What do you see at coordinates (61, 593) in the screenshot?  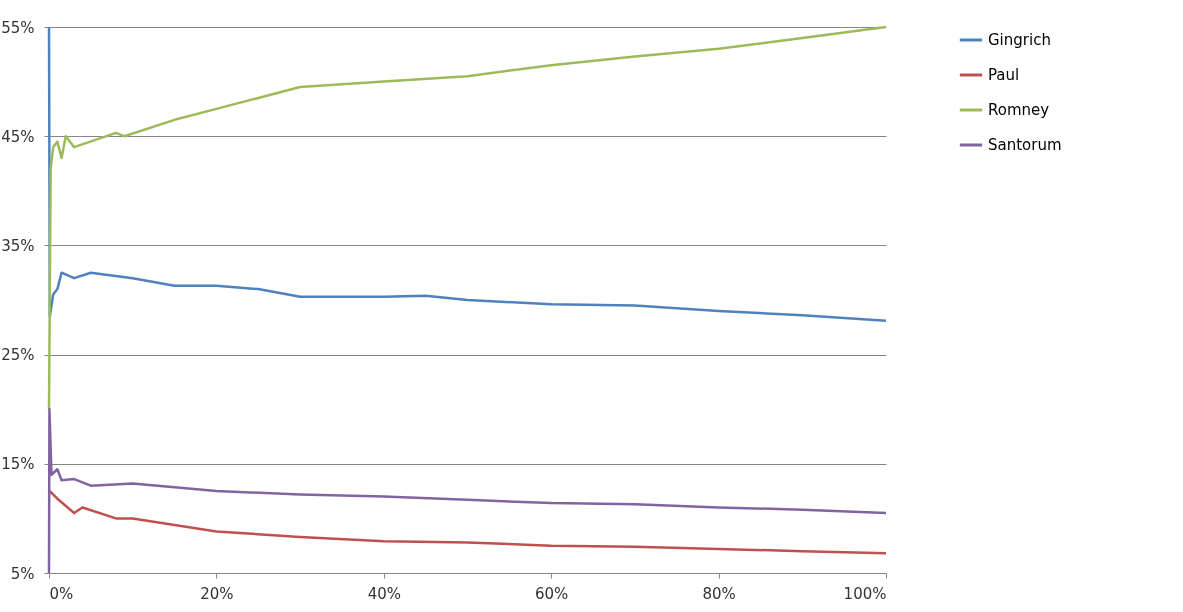 I see `x-tick-label: 0%` at bounding box center [61, 593].